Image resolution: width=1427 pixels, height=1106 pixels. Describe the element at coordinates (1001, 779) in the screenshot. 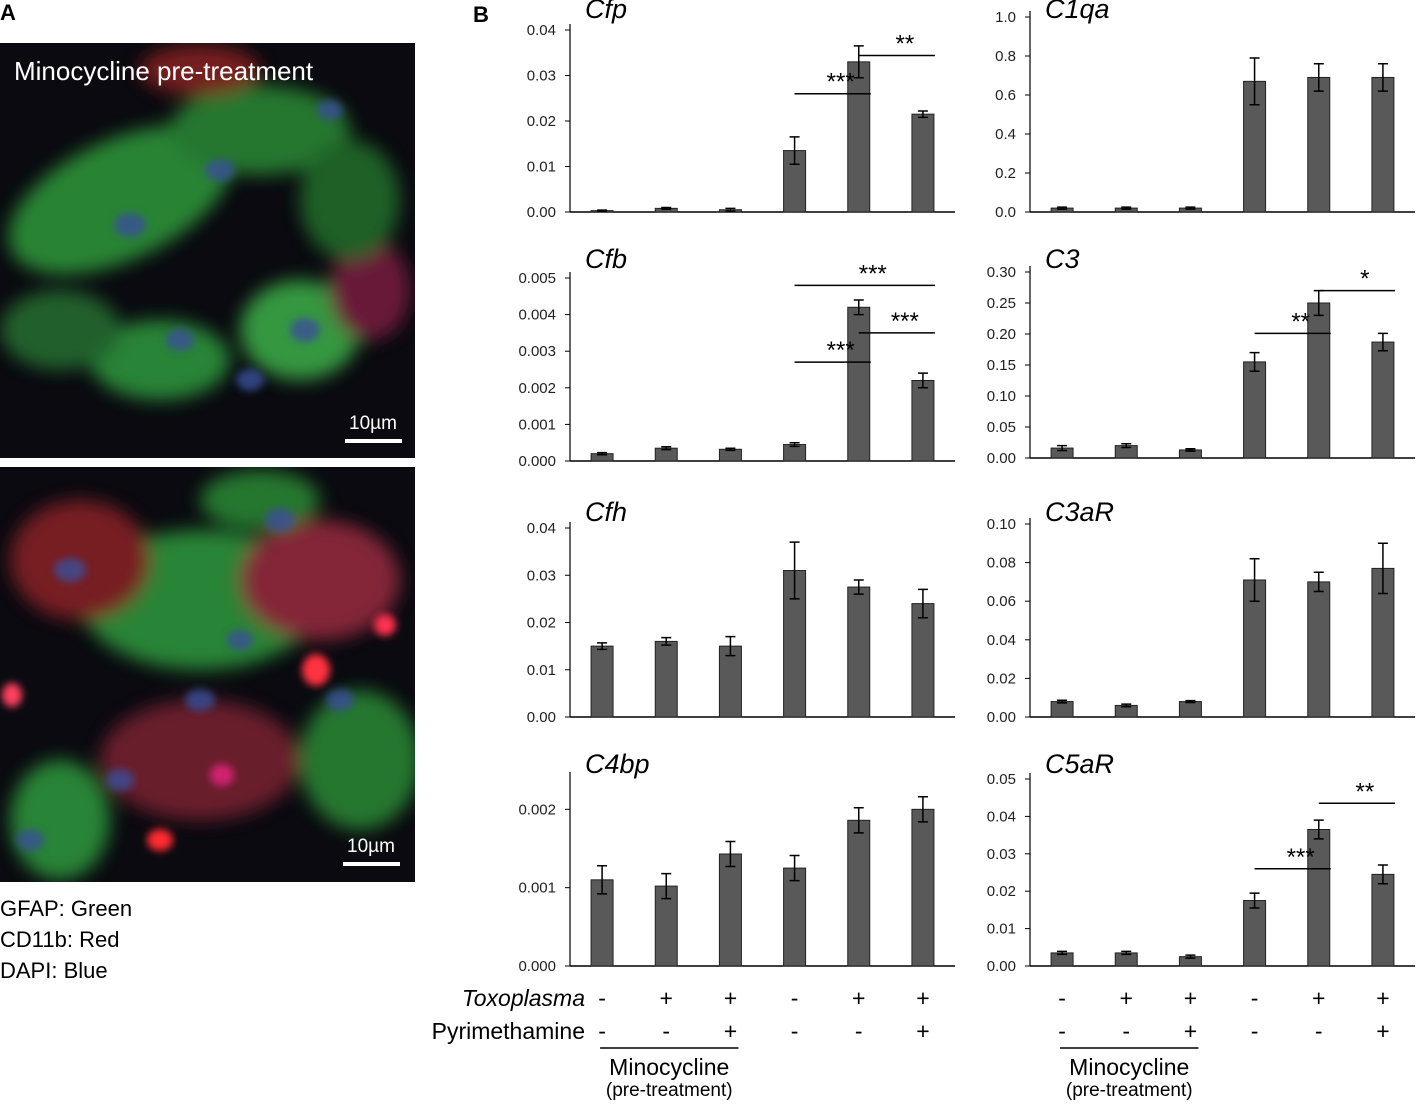

I see `y-tick-label: 0.05` at that location.